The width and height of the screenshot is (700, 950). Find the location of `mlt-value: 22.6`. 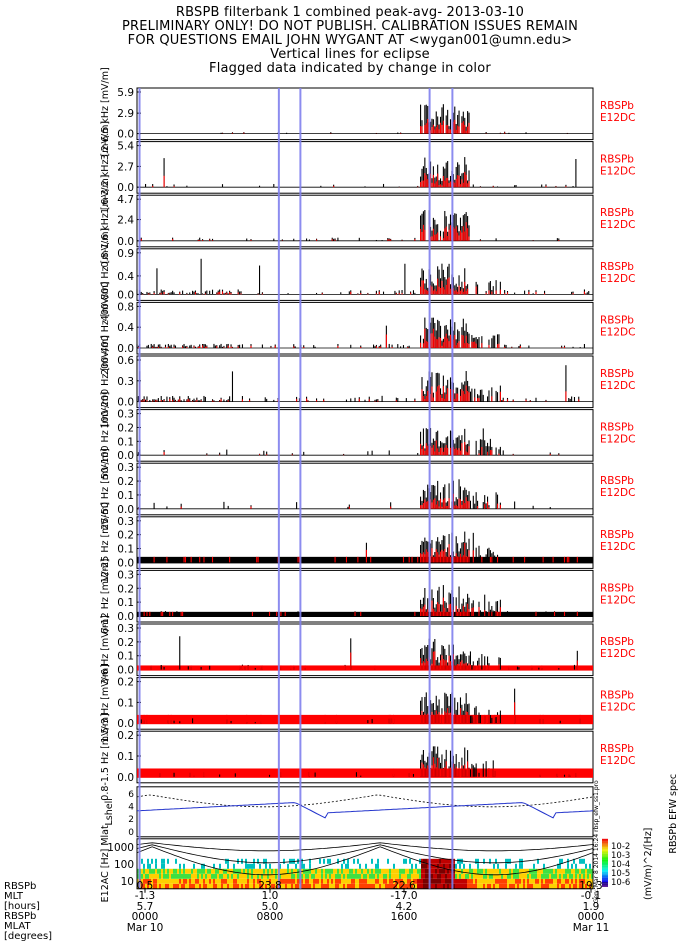

mlt-value: 22.6 is located at coordinates (404, 886).